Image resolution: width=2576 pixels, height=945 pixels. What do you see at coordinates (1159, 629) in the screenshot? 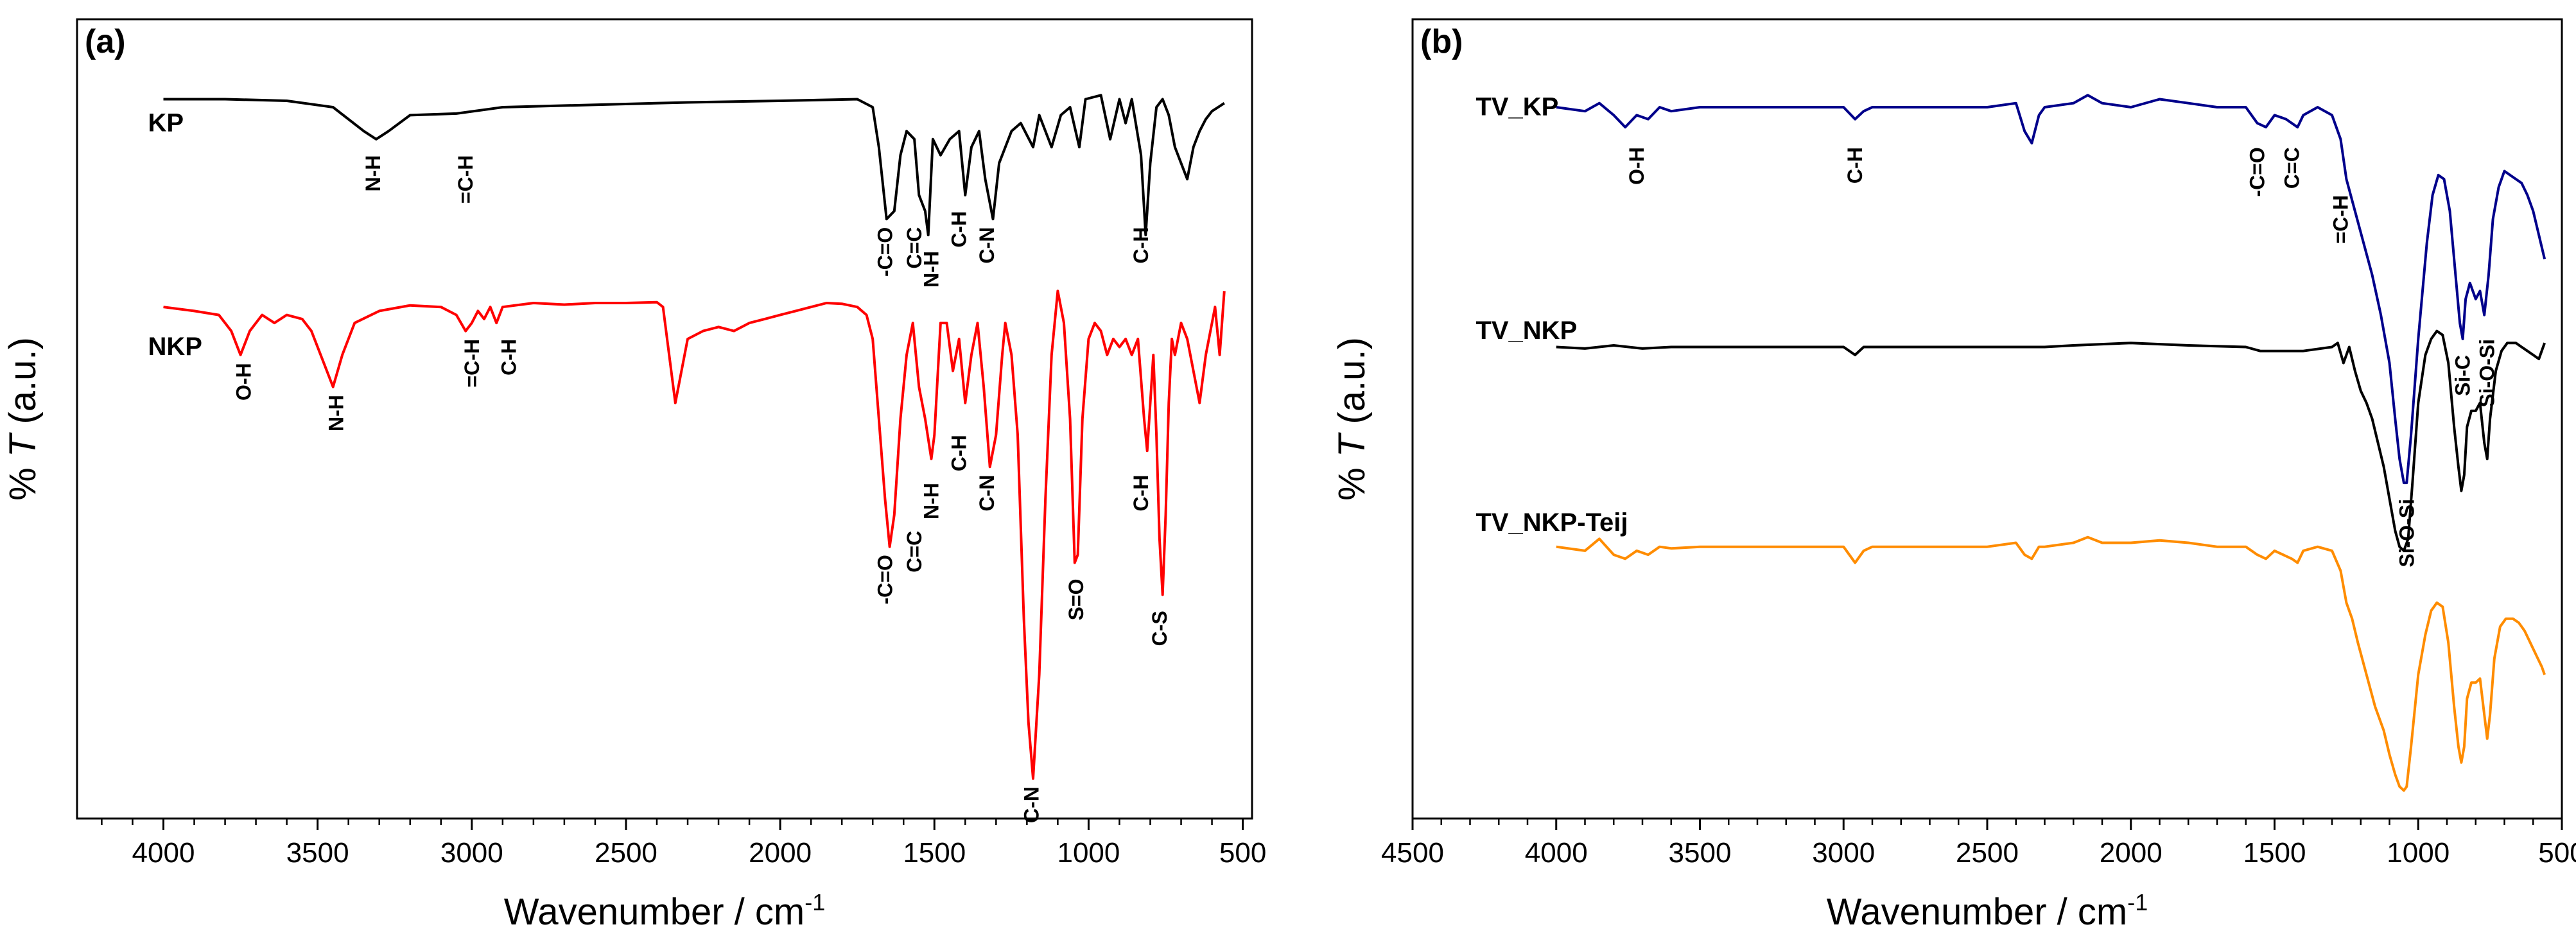
I see `peak-annotation: C-S` at bounding box center [1159, 629].